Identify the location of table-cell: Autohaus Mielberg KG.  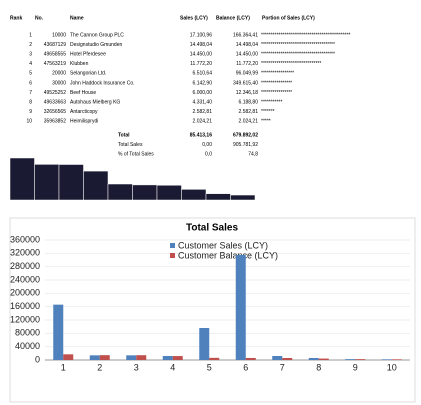
(95, 103).